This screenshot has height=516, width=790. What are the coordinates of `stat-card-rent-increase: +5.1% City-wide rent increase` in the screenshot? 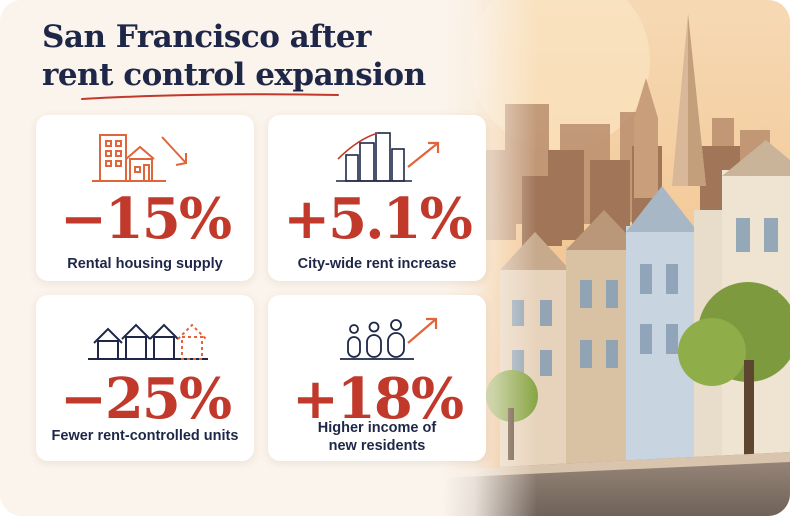 It's located at (377, 198).